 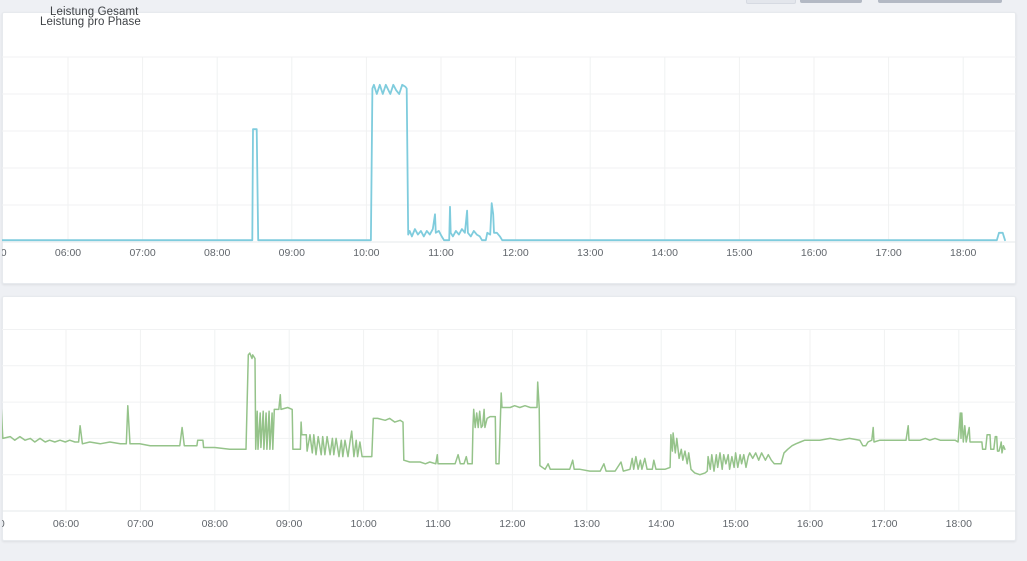 What do you see at coordinates (90, 22) in the screenshot?
I see `chart-title-leistung-pro-phase: Leistung pro Phase` at bounding box center [90, 22].